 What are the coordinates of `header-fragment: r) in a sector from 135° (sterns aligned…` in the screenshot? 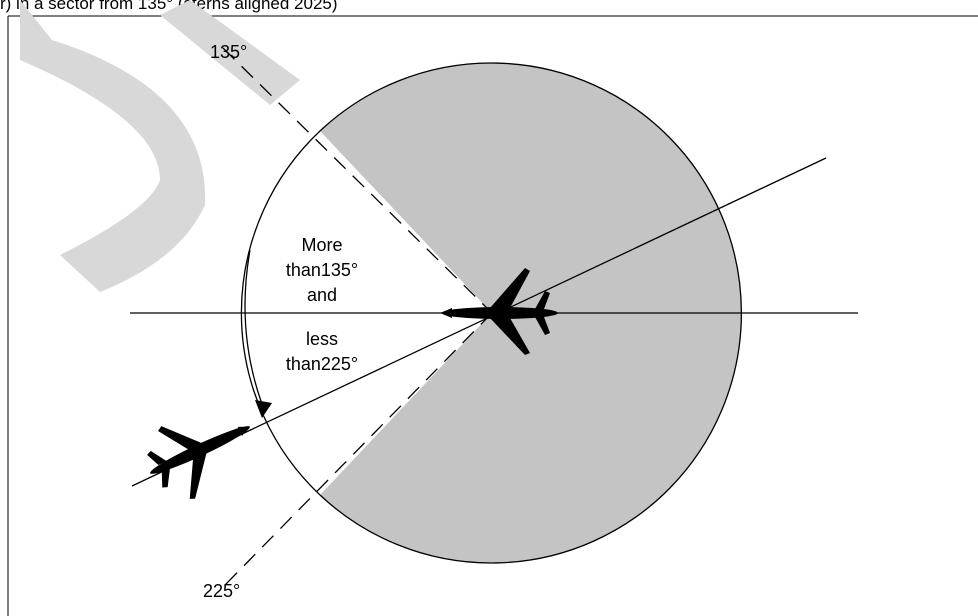 It's located at (169, 6).